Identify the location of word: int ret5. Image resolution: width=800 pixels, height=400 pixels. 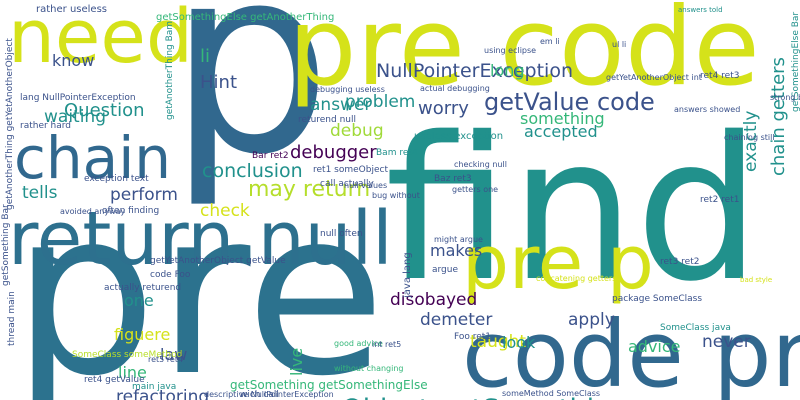
(386, 344).